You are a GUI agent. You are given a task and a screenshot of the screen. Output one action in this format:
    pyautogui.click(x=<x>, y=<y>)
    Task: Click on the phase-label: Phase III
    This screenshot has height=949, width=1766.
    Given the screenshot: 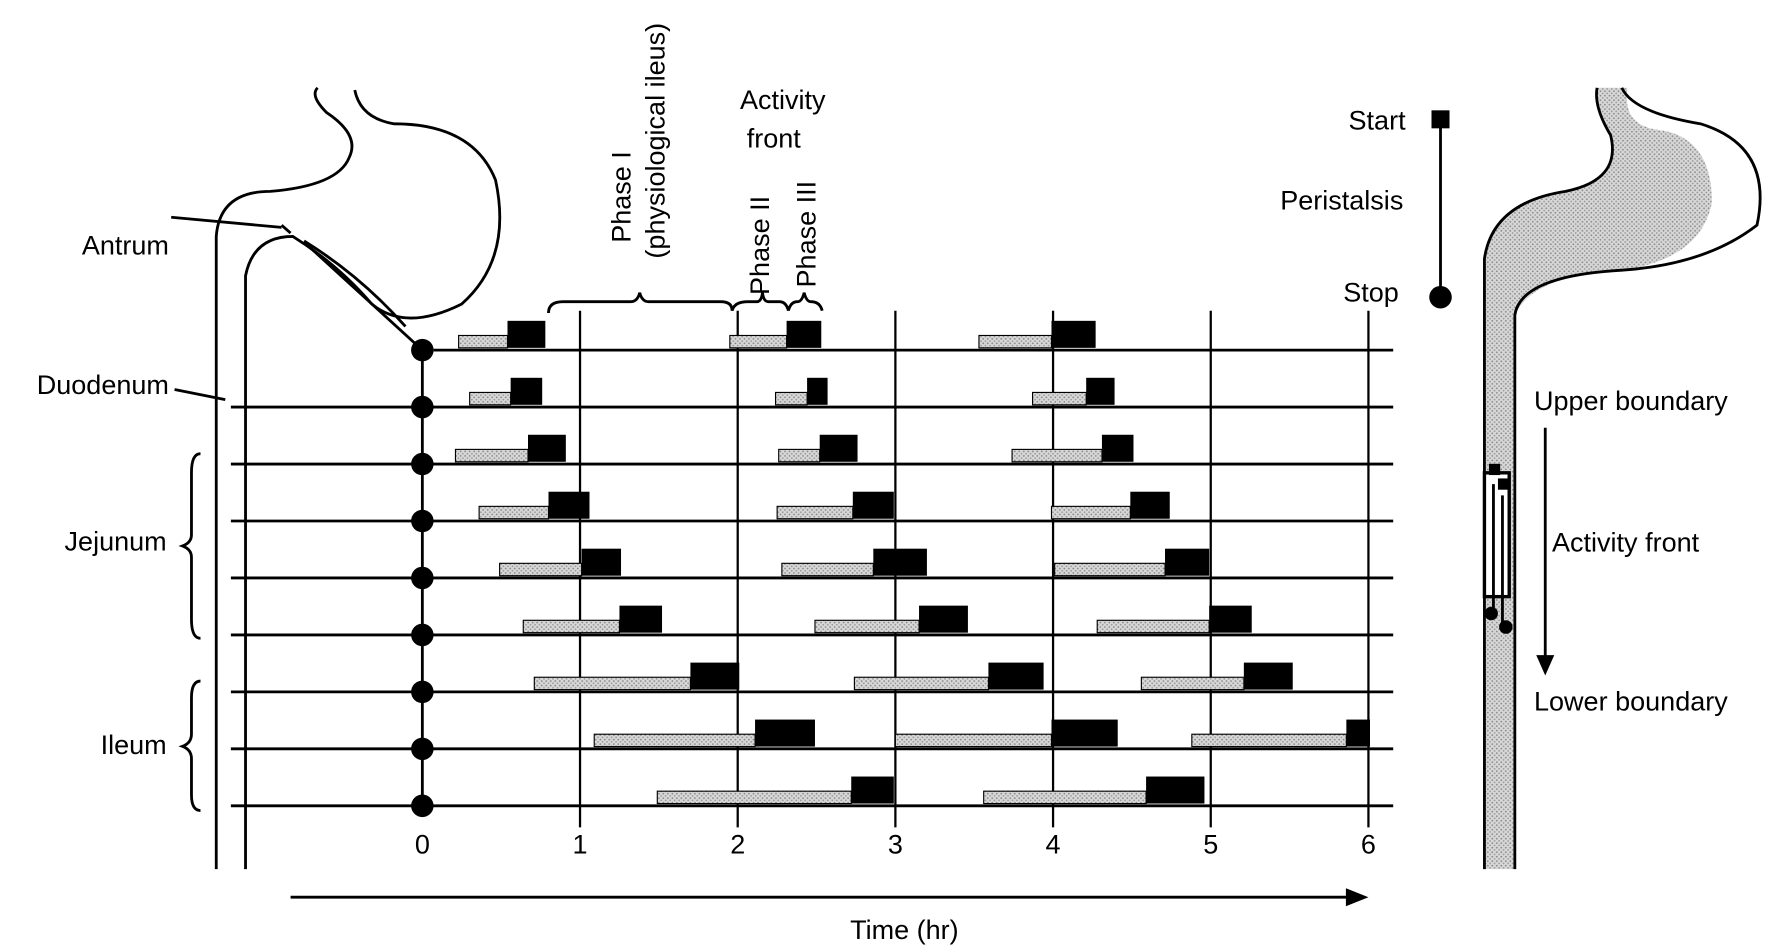 What is the action you would take?
    pyautogui.click(x=806, y=234)
    